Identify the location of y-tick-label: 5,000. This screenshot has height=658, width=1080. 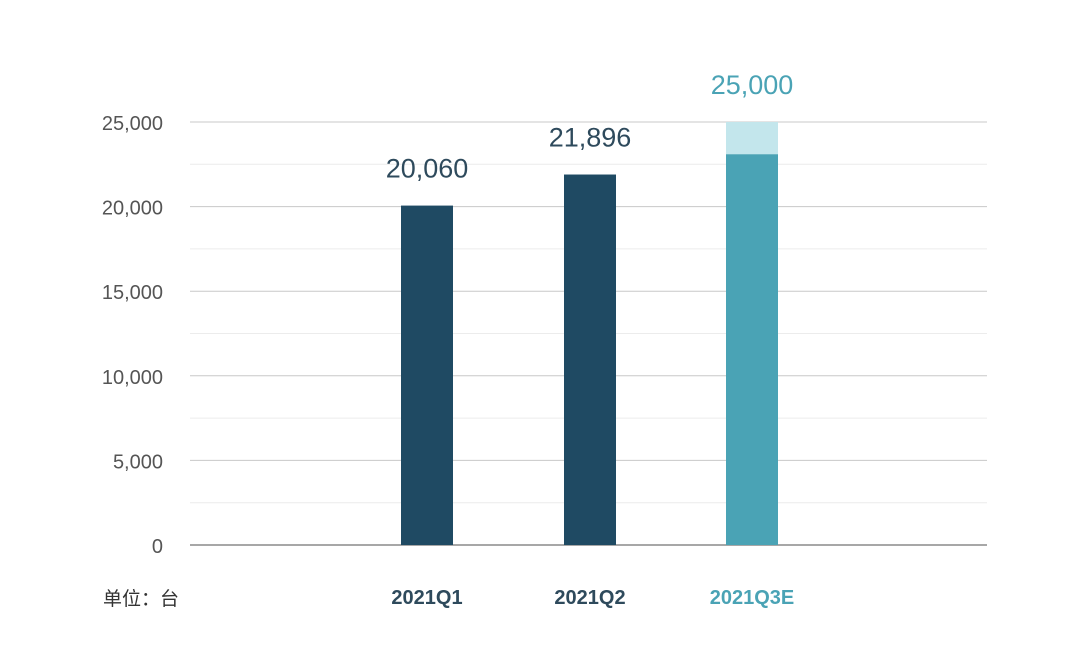
(138, 462).